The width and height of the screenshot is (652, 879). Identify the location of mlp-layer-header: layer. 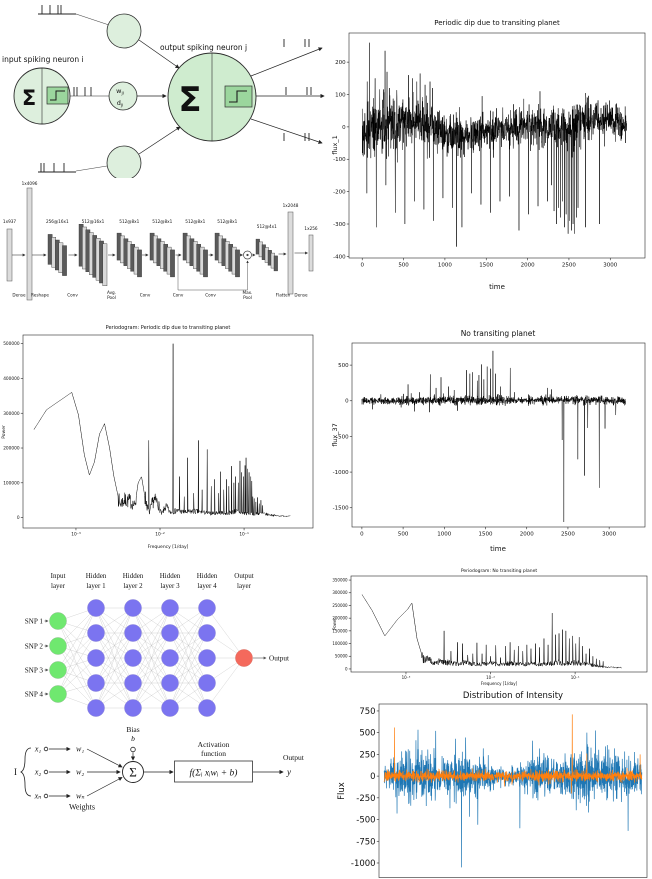
(244, 586).